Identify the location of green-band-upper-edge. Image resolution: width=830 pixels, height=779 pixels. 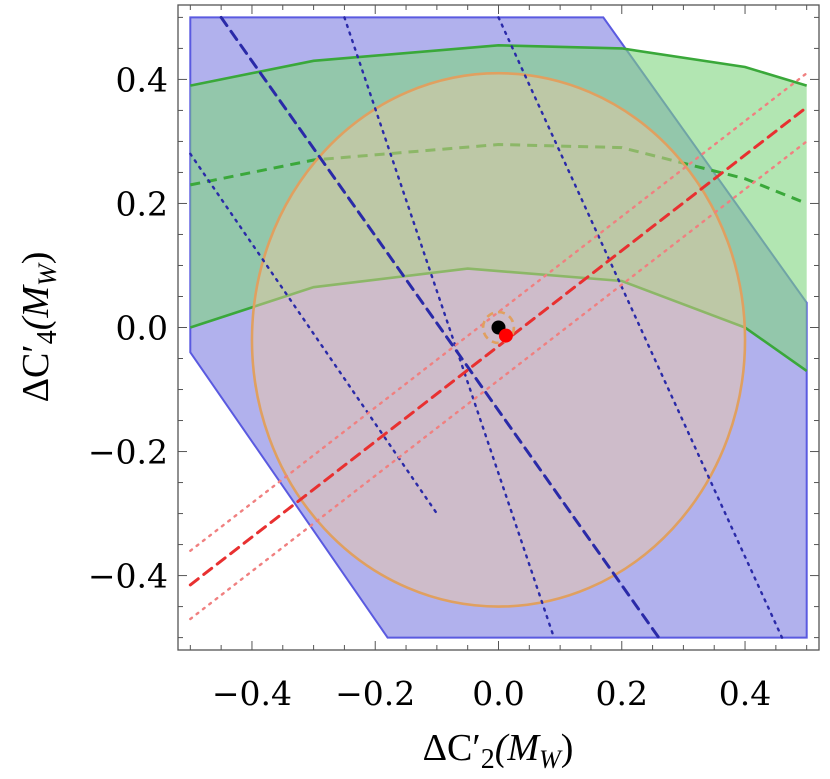
(499, 65).